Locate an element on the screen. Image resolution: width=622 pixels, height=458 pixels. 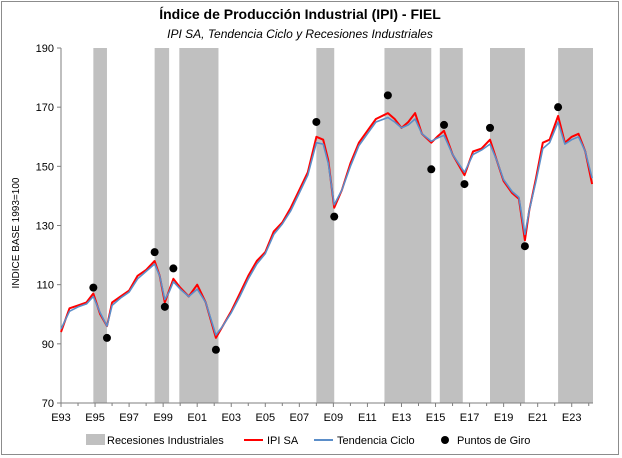
legend-label: Recesiones Industriales is located at coordinates (165, 441).